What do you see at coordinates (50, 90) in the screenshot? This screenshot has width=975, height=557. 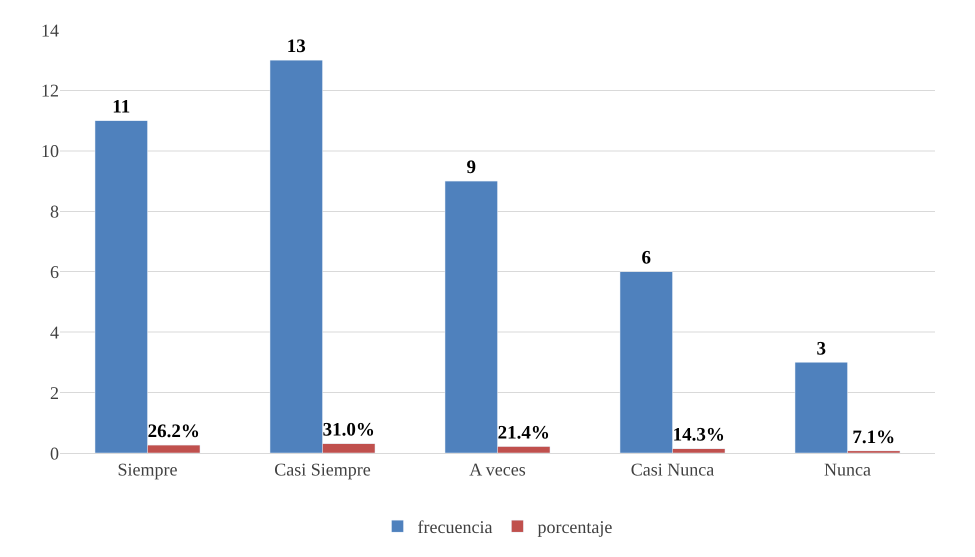 I see `y-tick-label: 12` at bounding box center [50, 90].